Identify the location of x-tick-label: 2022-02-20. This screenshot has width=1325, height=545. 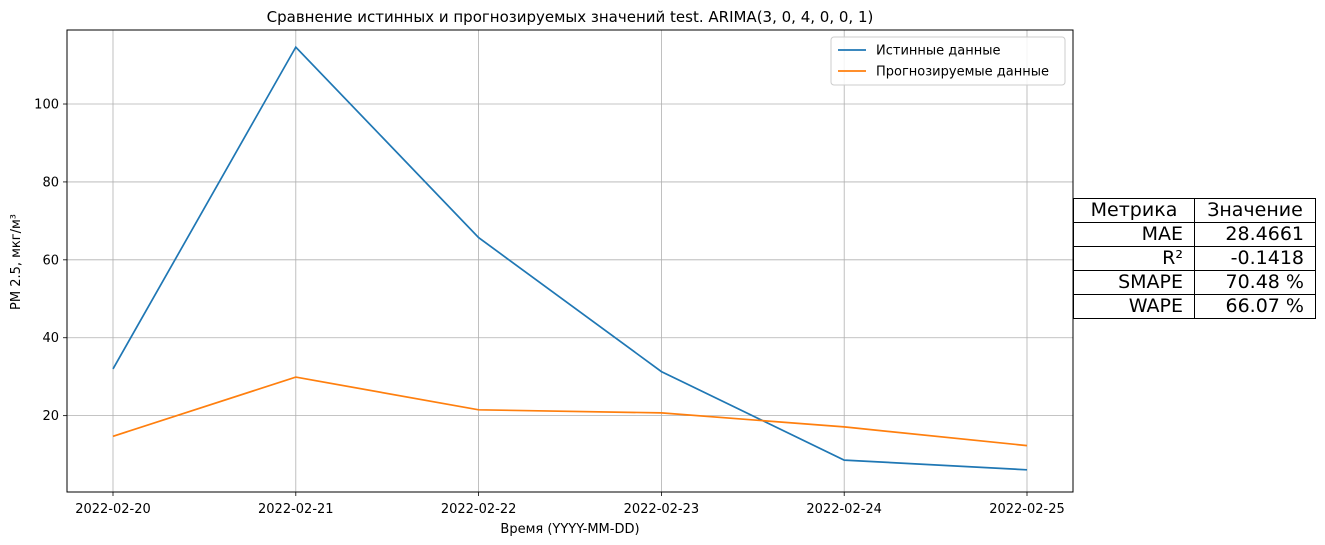
(113, 509).